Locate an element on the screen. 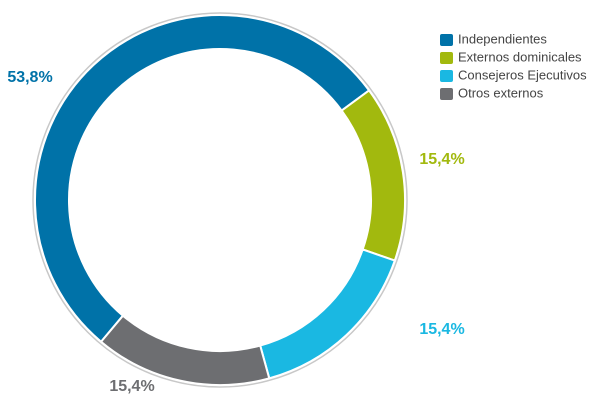  value-label: 53,8% is located at coordinates (29, 77).